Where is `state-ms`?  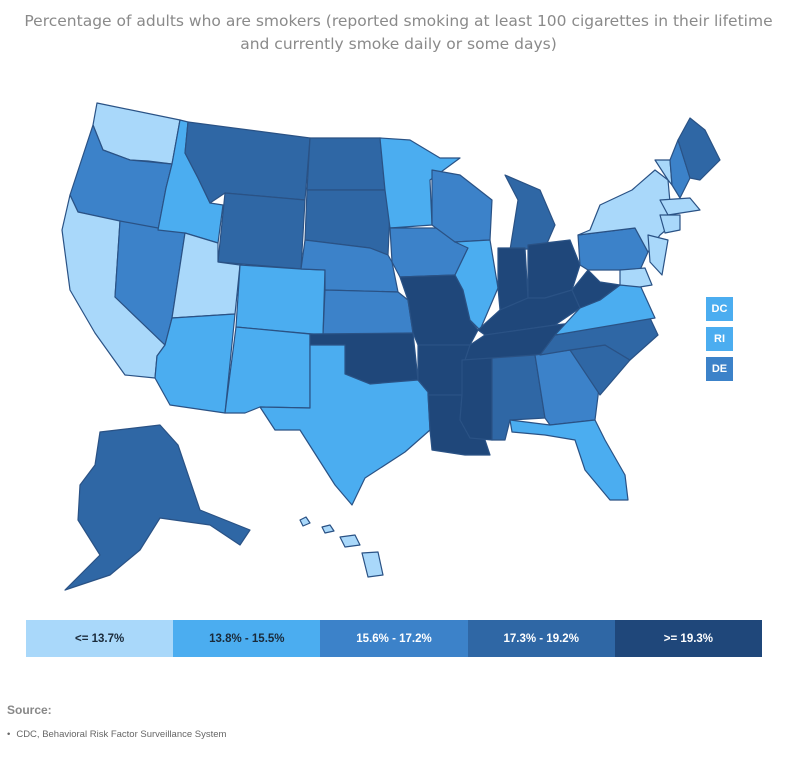
state-ms is located at coordinates (476, 399).